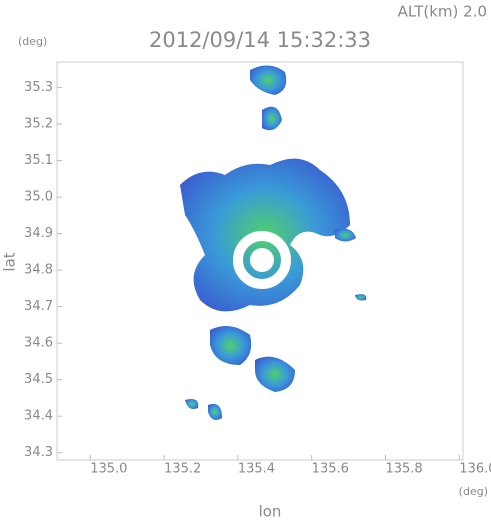  Describe the element at coordinates (442, 12) in the screenshot. I see `altitude-label: ALT(km) 2.0` at that location.